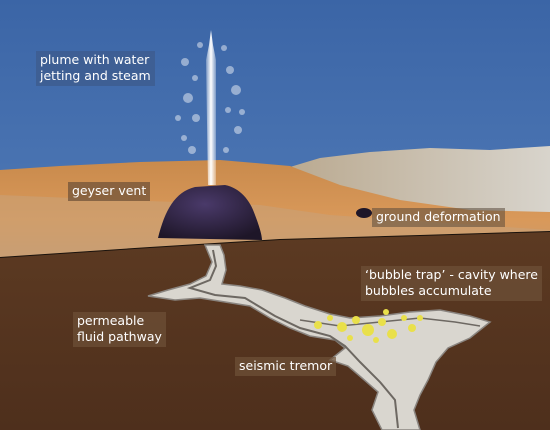 The width and height of the screenshot is (550, 430). I want to click on steam-droplets, so click(210, 98).